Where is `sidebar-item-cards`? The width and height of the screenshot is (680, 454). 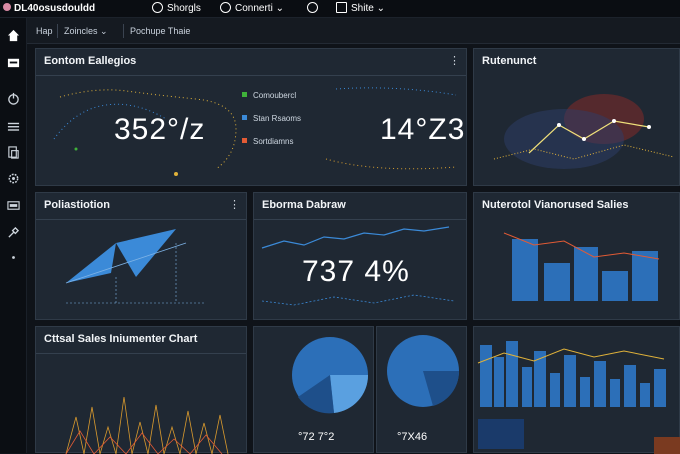 sidebar-item-cards is located at coordinates (13, 62).